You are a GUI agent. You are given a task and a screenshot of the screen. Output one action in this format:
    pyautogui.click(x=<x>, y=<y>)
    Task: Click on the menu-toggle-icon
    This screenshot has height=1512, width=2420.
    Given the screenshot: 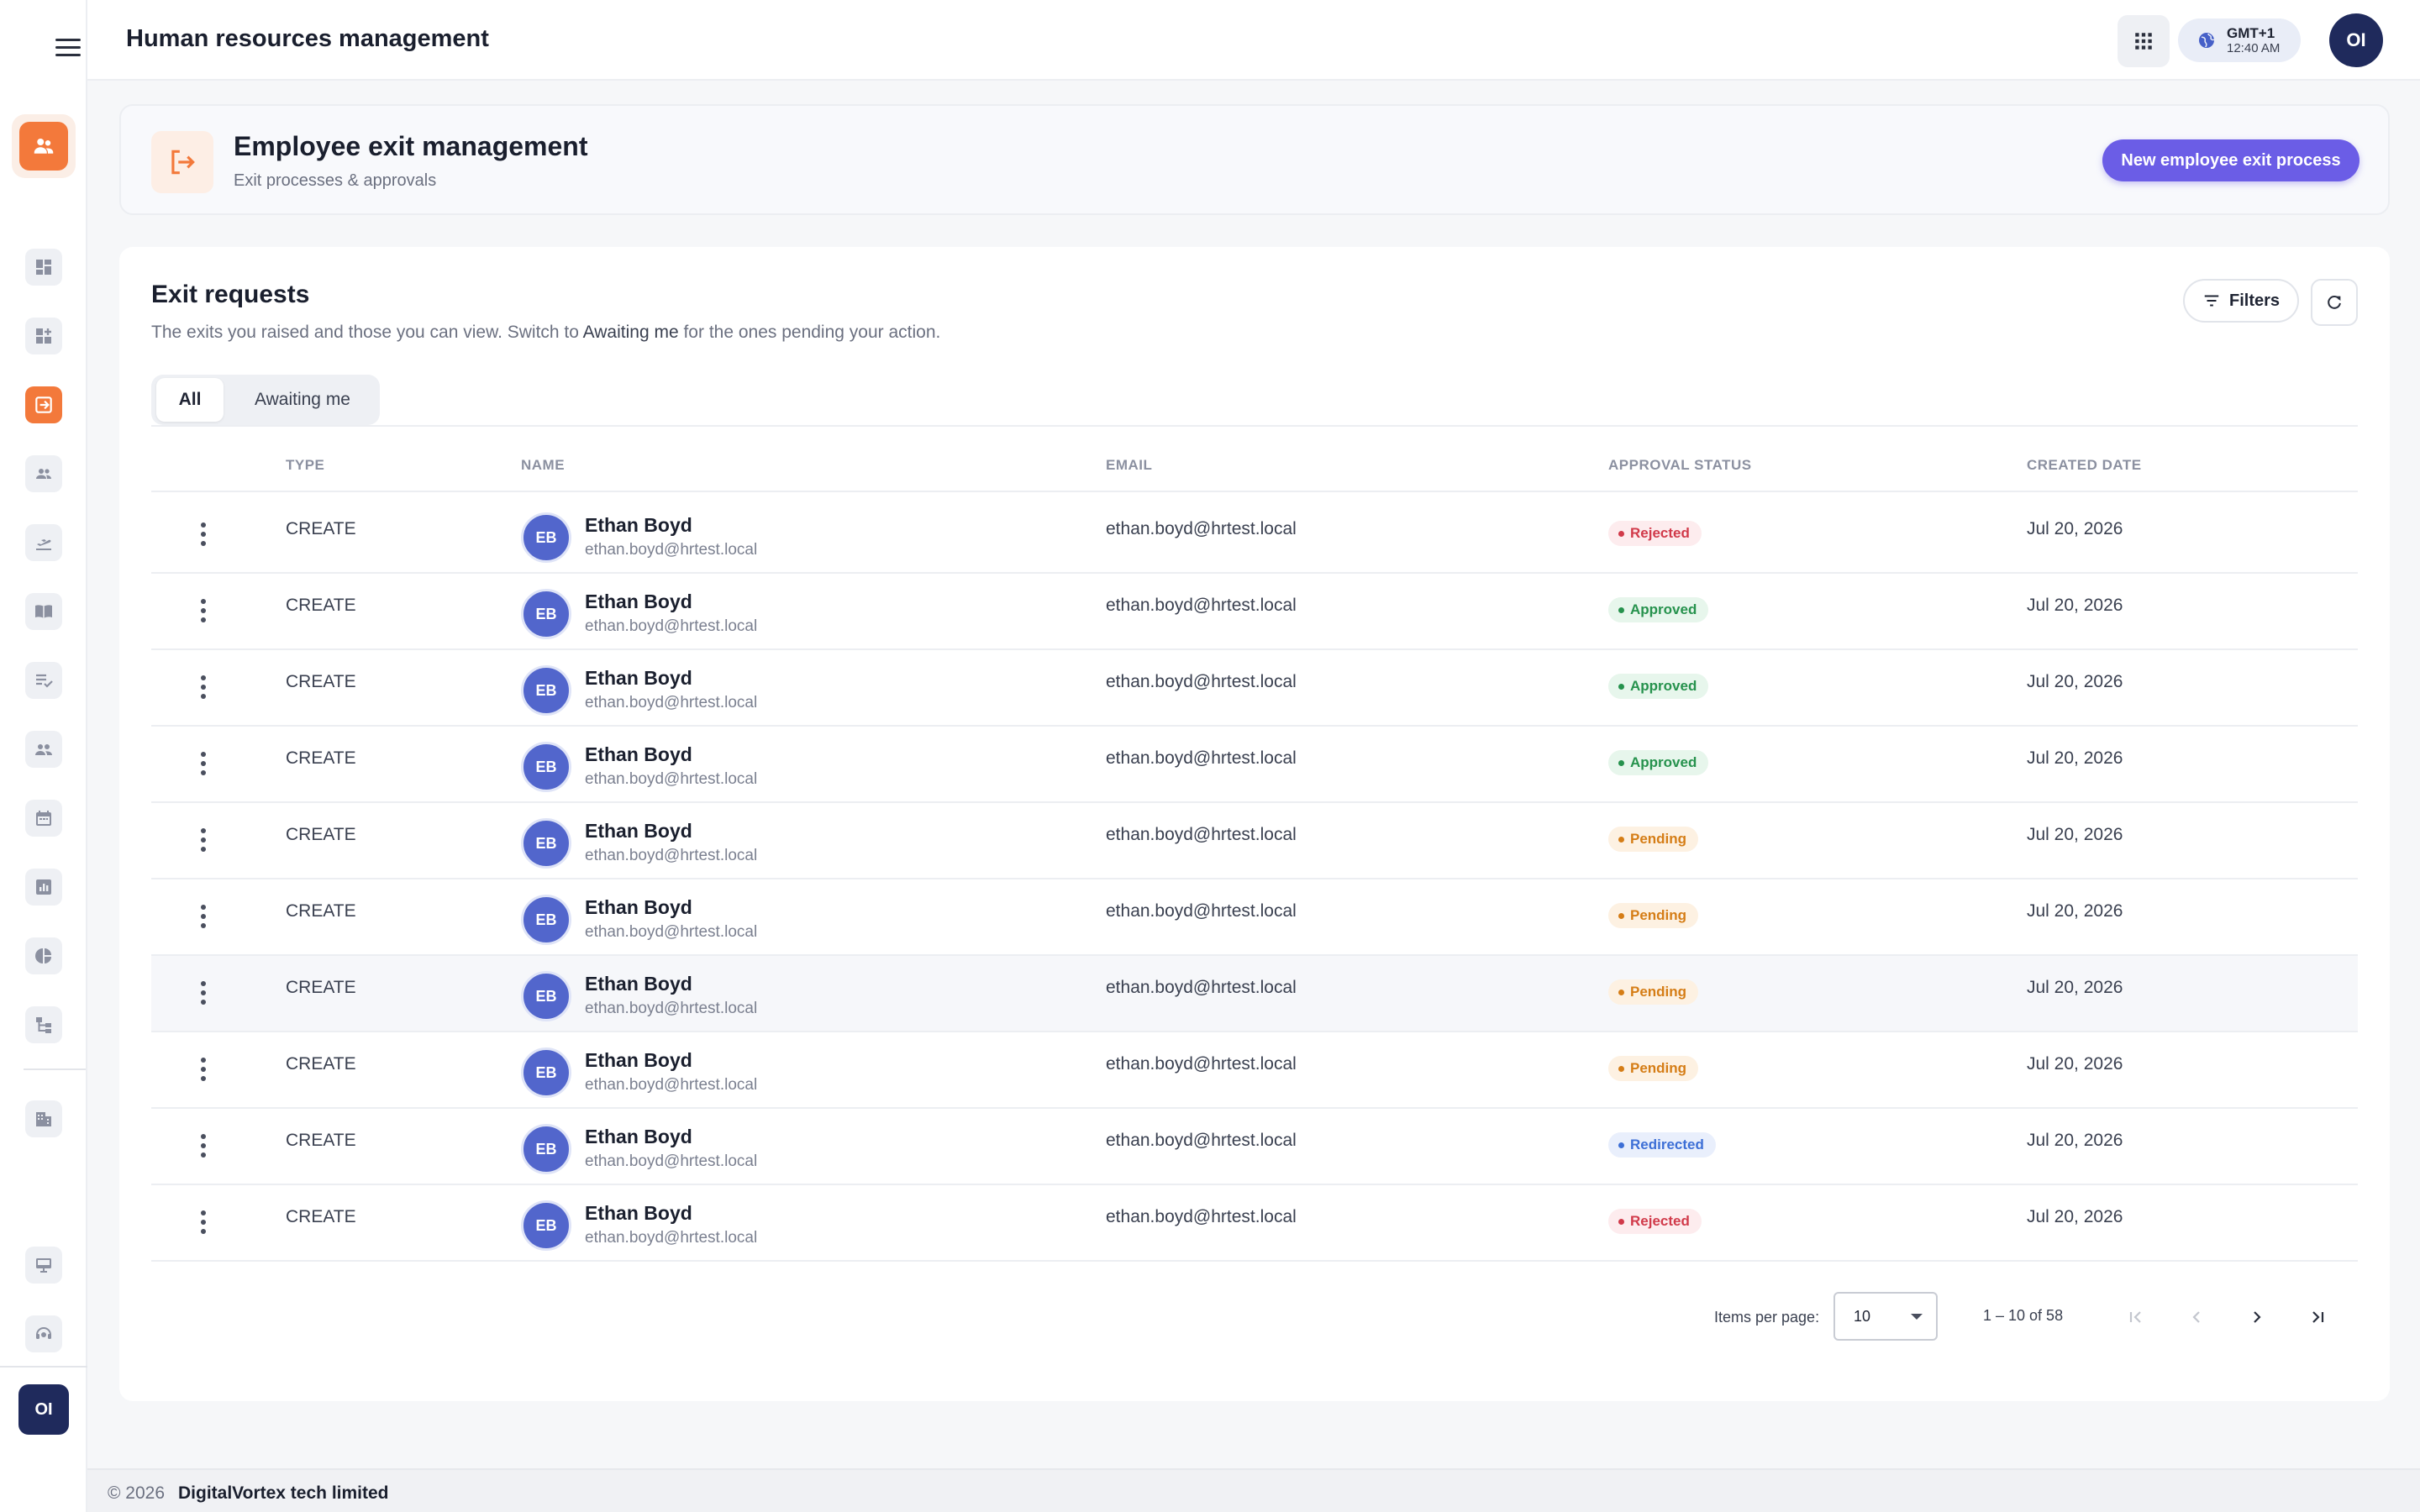 What is the action you would take?
    pyautogui.click(x=68, y=49)
    